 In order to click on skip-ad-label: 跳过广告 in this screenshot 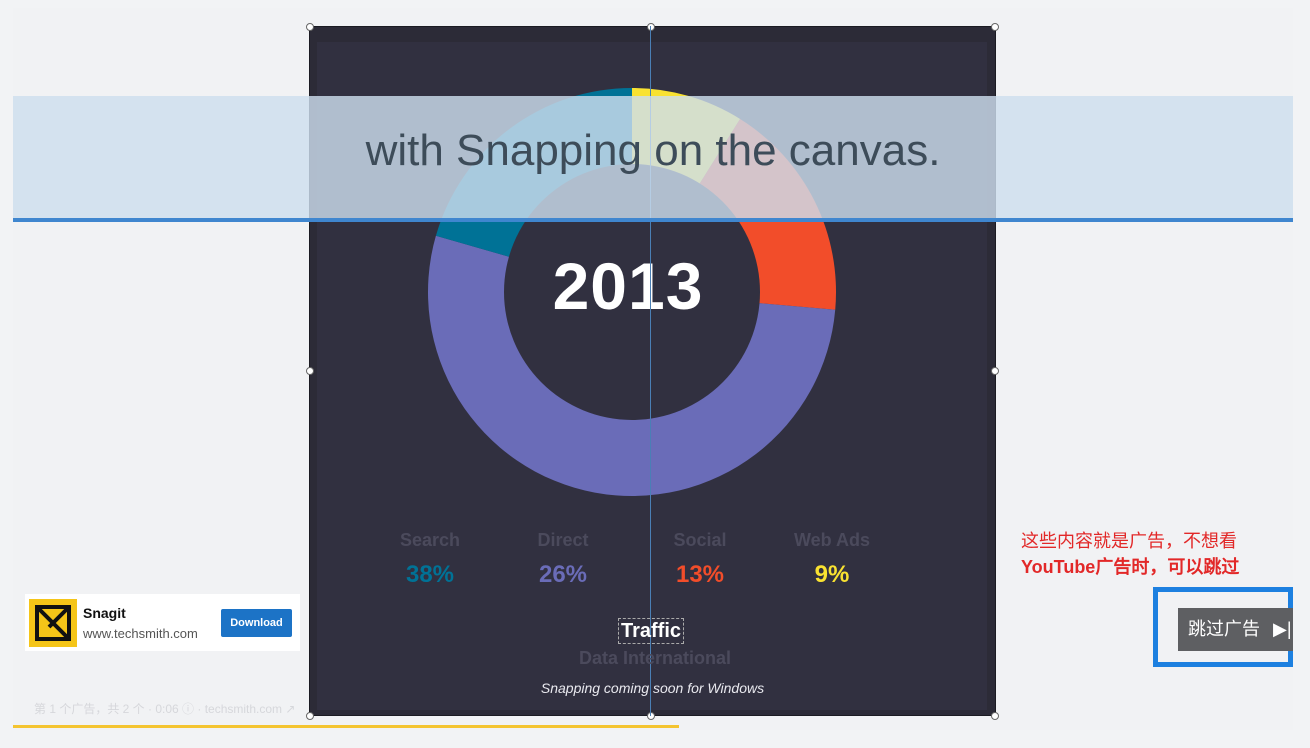, I will do `click(1224, 629)`.